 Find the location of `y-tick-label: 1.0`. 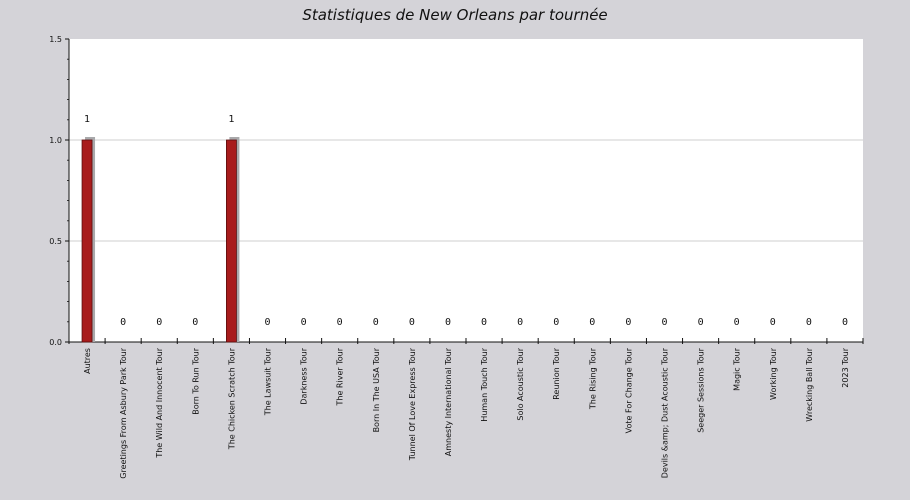

y-tick-label: 1.0 is located at coordinates (55, 140).